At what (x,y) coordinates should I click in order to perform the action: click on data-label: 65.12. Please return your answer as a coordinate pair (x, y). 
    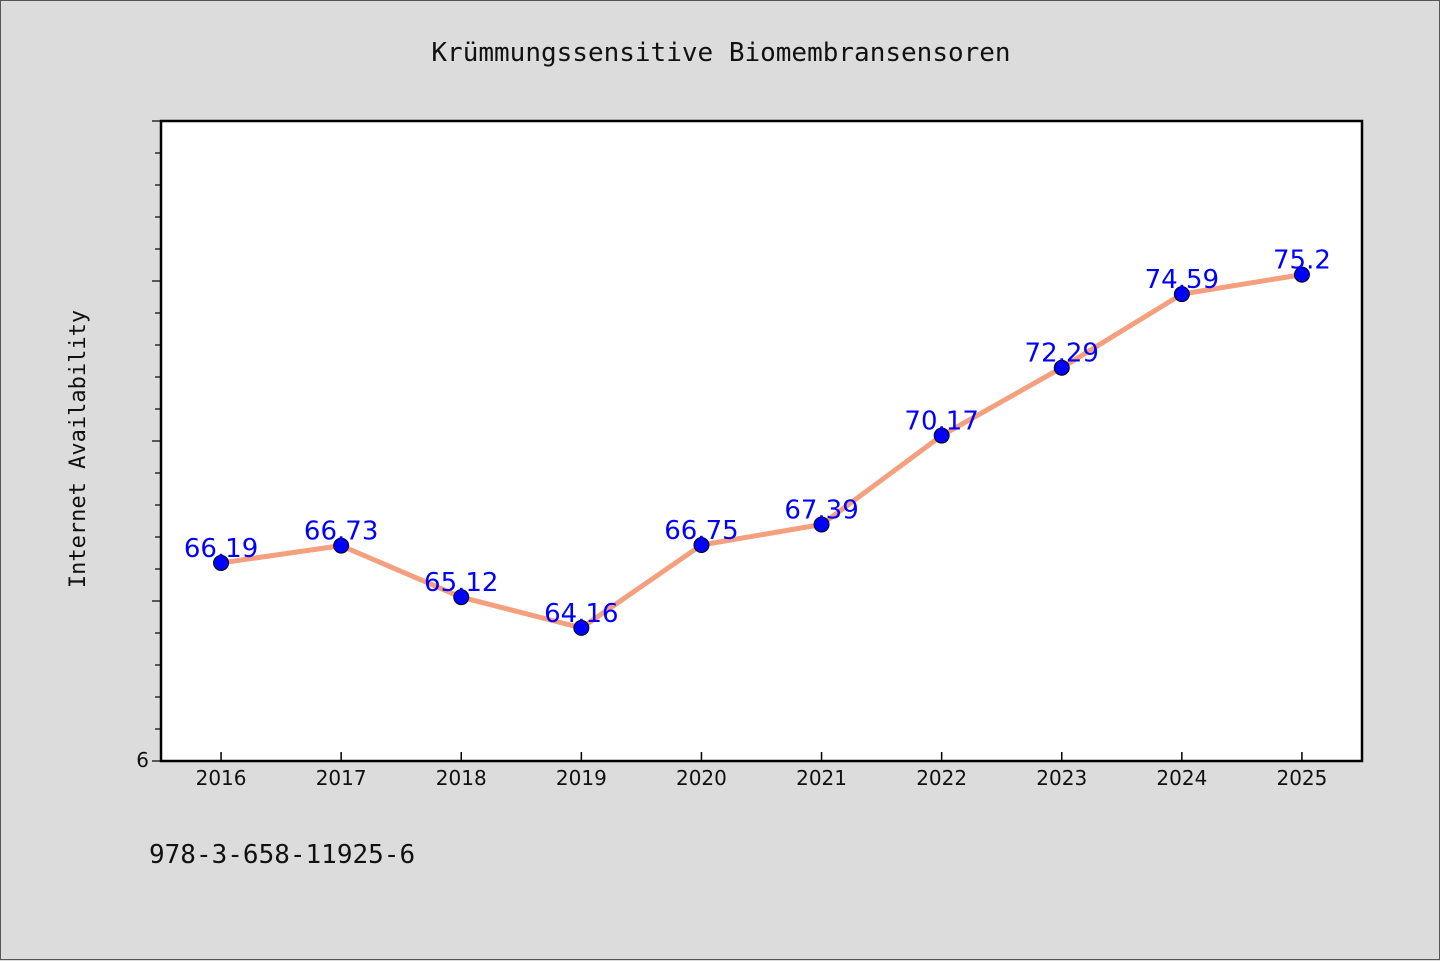
    Looking at the image, I should click on (461, 583).